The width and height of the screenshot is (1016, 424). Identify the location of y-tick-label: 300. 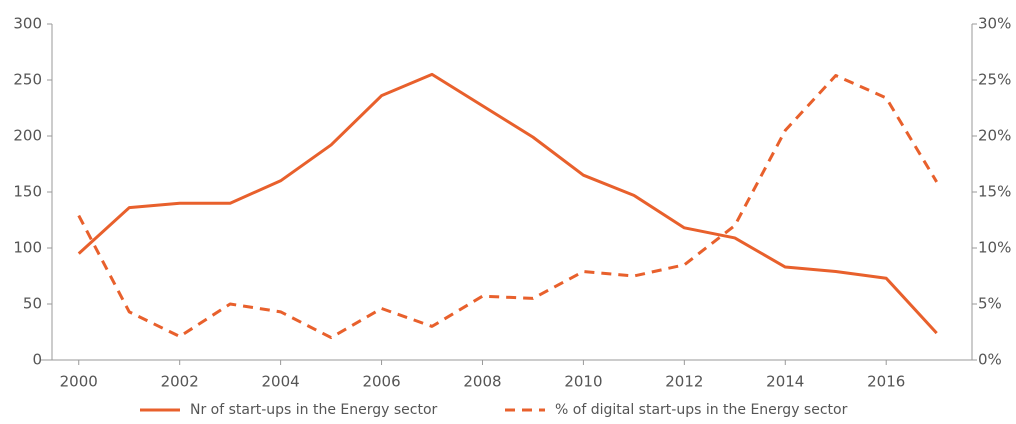
(27, 24).